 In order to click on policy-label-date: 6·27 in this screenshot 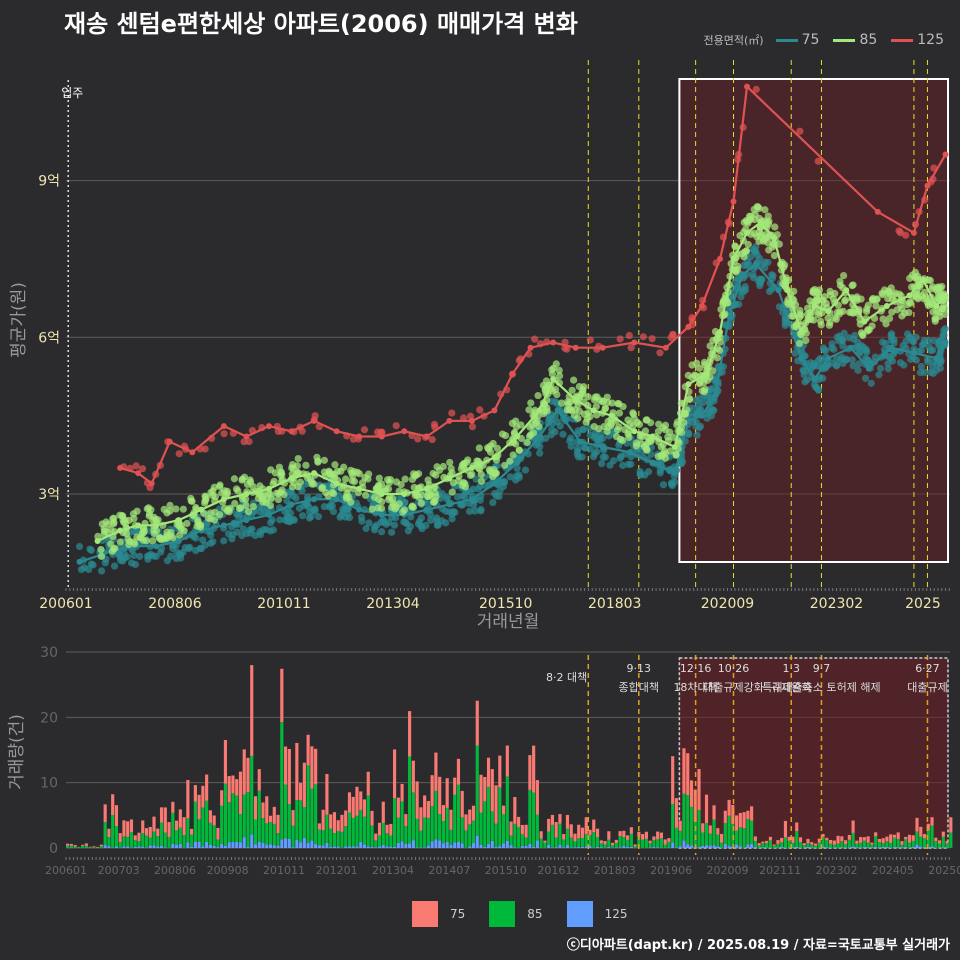, I will do `click(927, 668)`.